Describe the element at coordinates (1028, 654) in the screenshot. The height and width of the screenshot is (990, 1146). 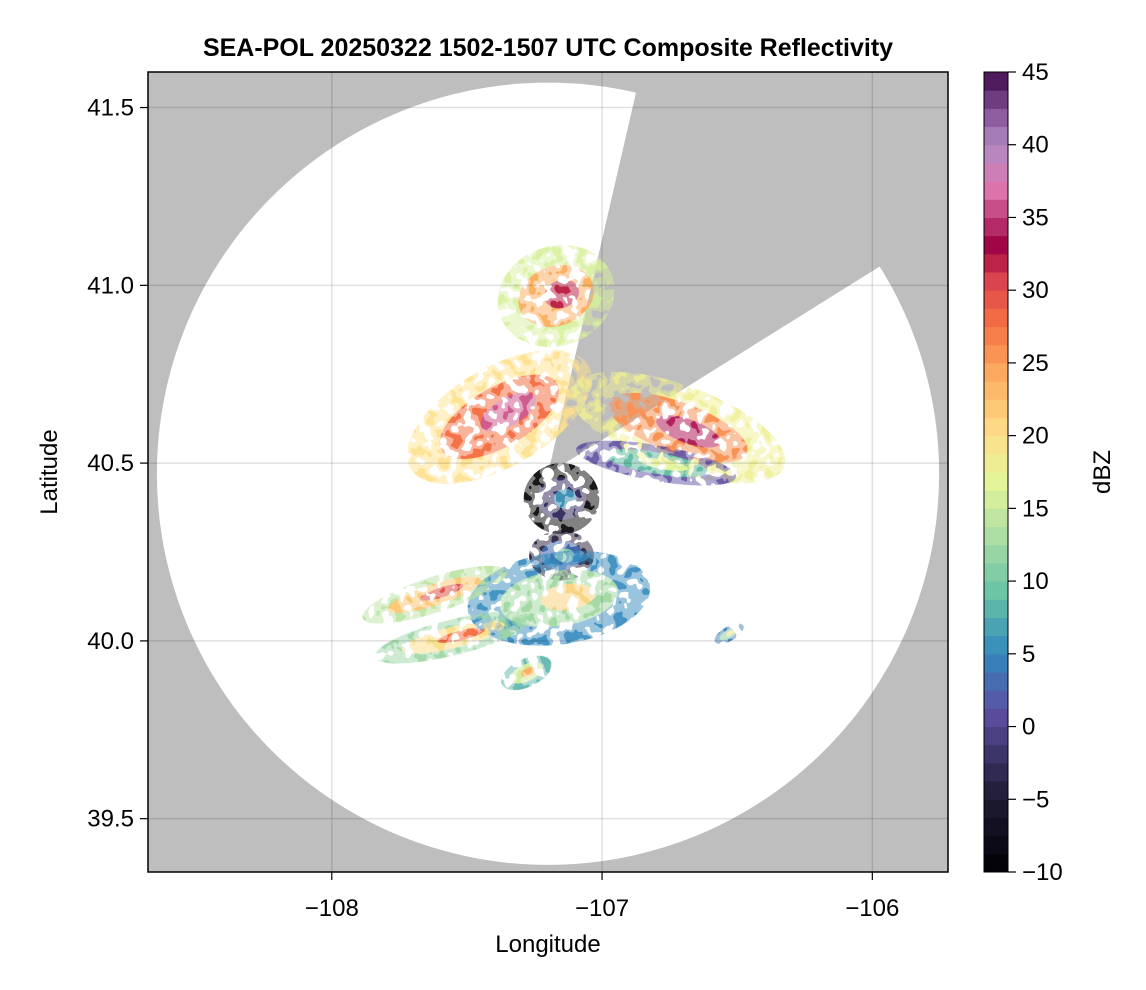
I see `colorbar-tick-label: 5` at that location.